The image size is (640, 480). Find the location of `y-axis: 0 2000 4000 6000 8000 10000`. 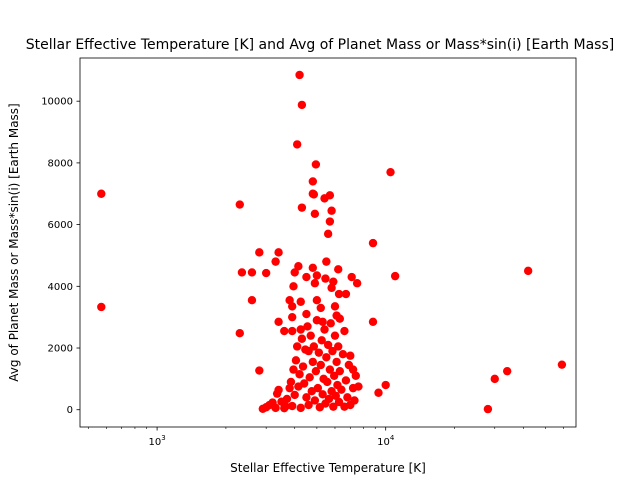

y-axis: 0 2000 4000 6000 8000 10000 is located at coordinates (60, 256).